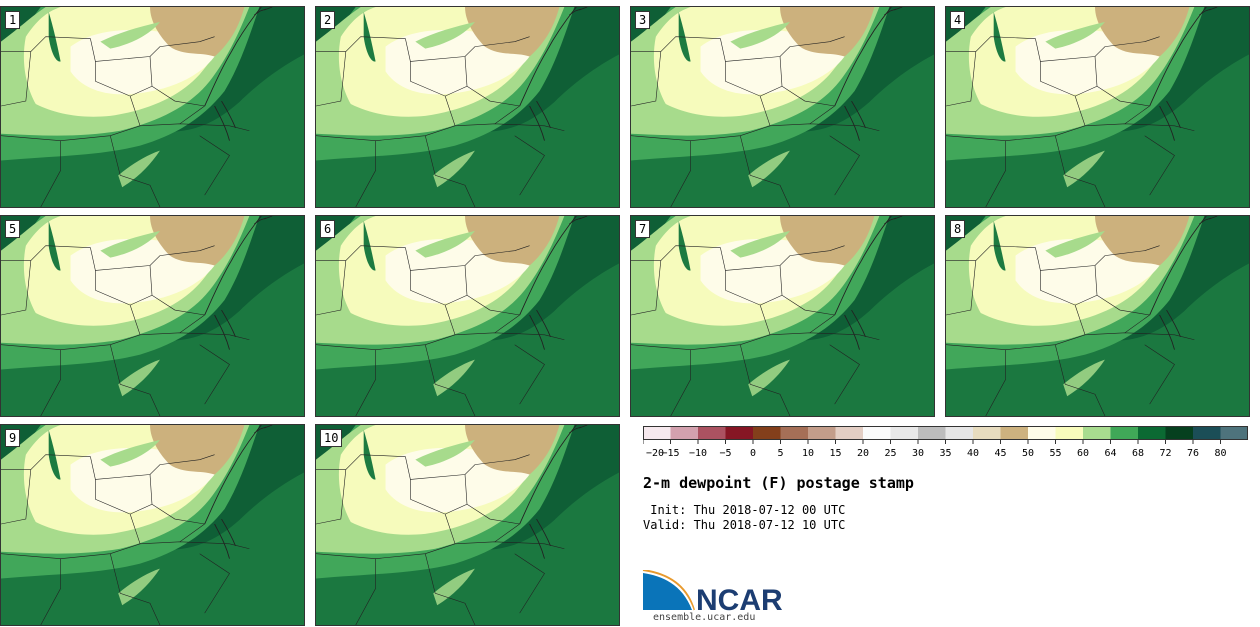  I want to click on member-map-panel: 7, so click(782, 316).